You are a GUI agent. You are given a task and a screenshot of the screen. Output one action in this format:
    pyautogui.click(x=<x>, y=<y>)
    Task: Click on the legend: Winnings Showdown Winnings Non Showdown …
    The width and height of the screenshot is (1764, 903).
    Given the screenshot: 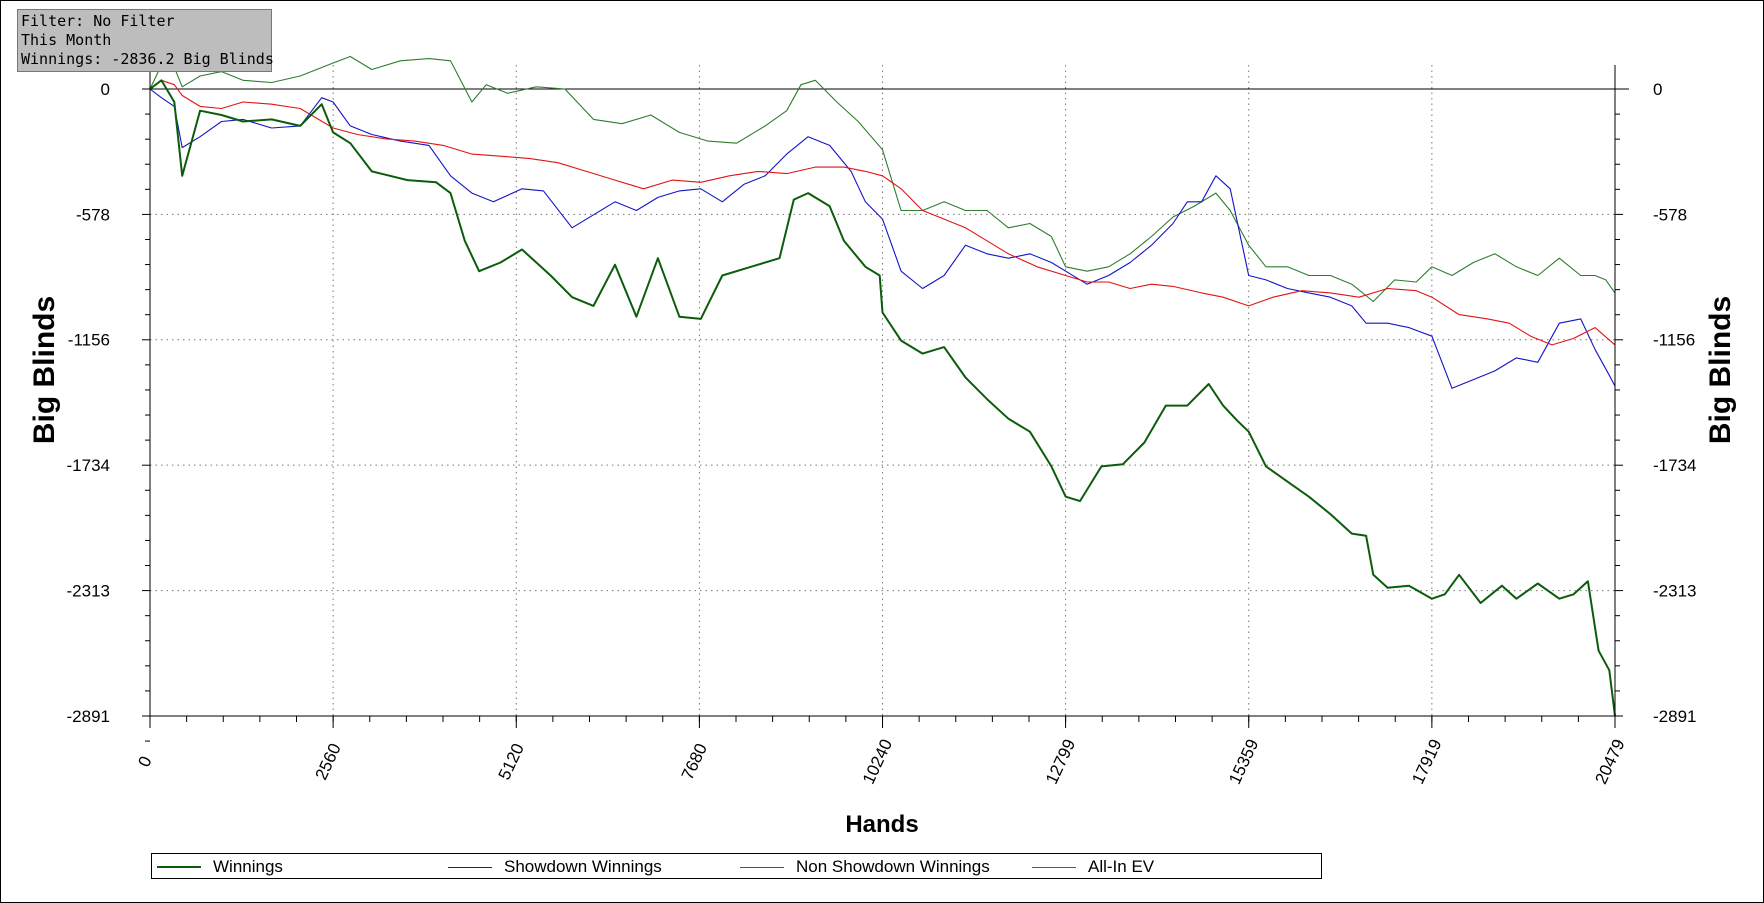 What is the action you would take?
    pyautogui.click(x=736, y=866)
    